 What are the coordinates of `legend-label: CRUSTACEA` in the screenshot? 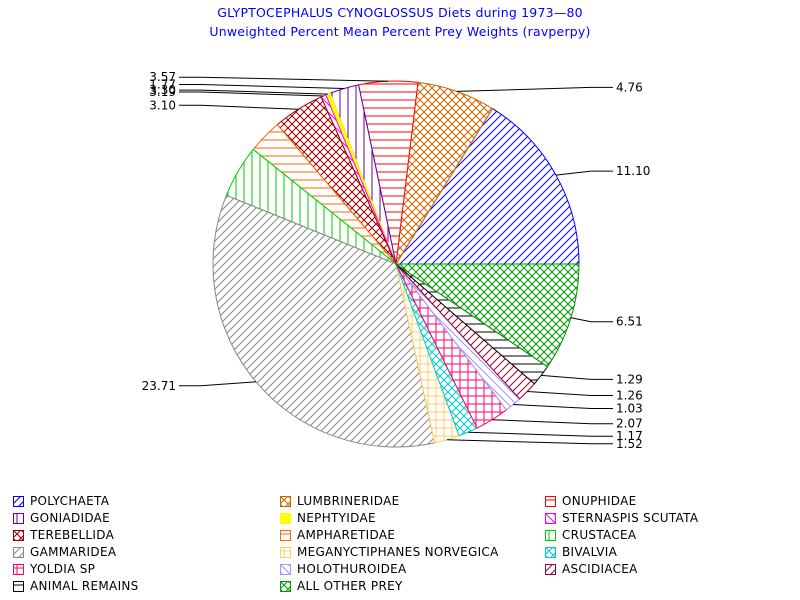 It's located at (599, 535).